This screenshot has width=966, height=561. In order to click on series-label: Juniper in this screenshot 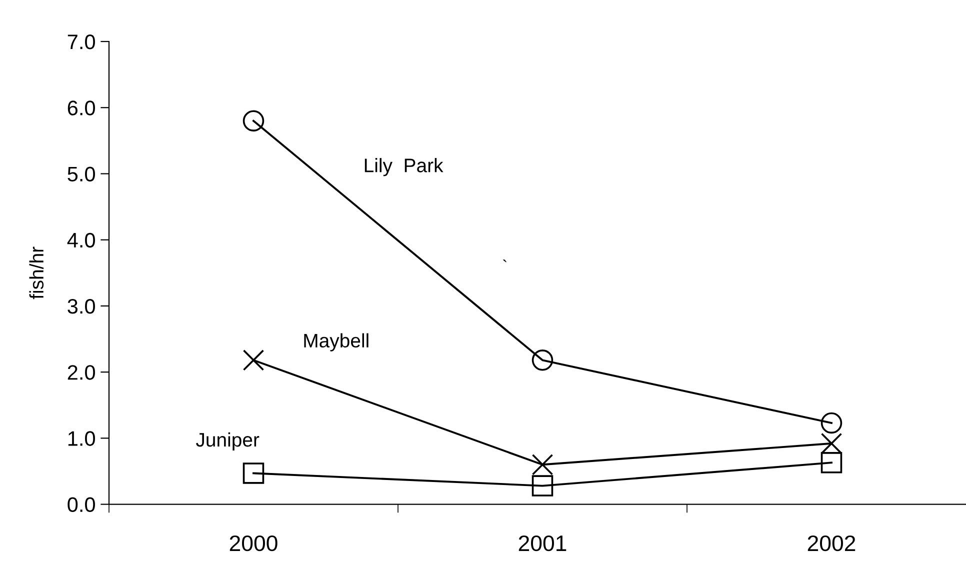, I will do `click(228, 441)`.